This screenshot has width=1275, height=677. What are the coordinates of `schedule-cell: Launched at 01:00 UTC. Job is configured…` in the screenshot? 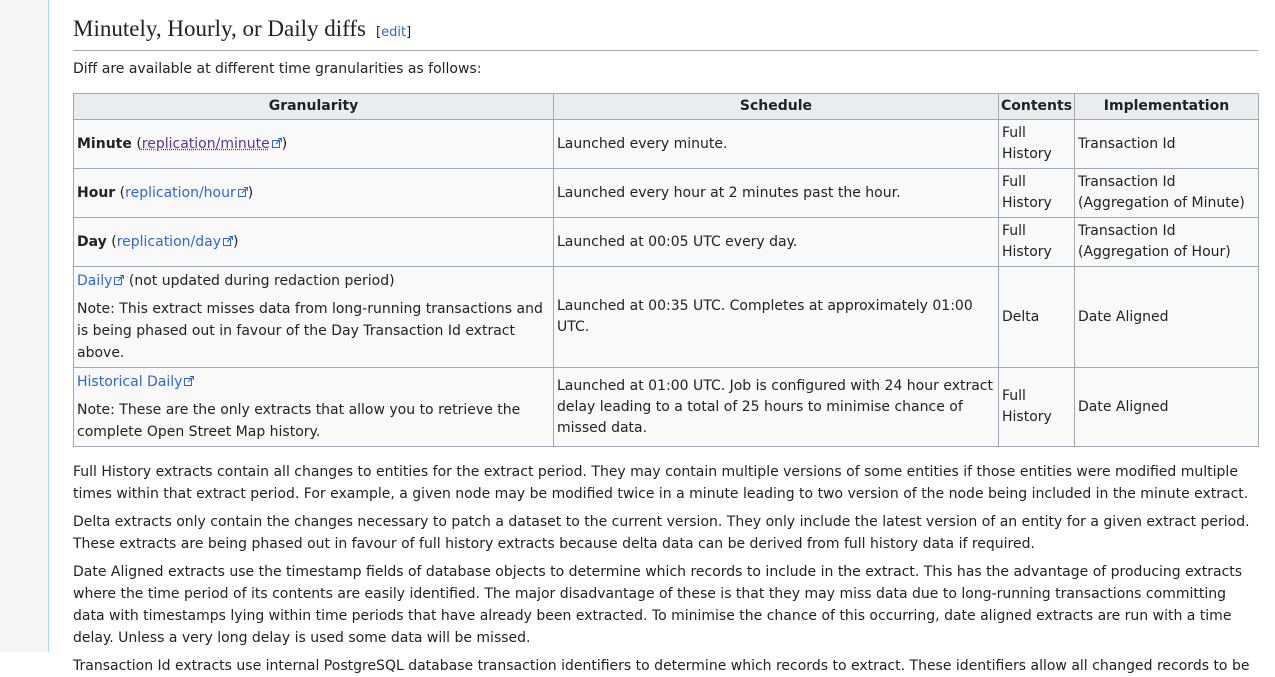 It's located at (776, 407).